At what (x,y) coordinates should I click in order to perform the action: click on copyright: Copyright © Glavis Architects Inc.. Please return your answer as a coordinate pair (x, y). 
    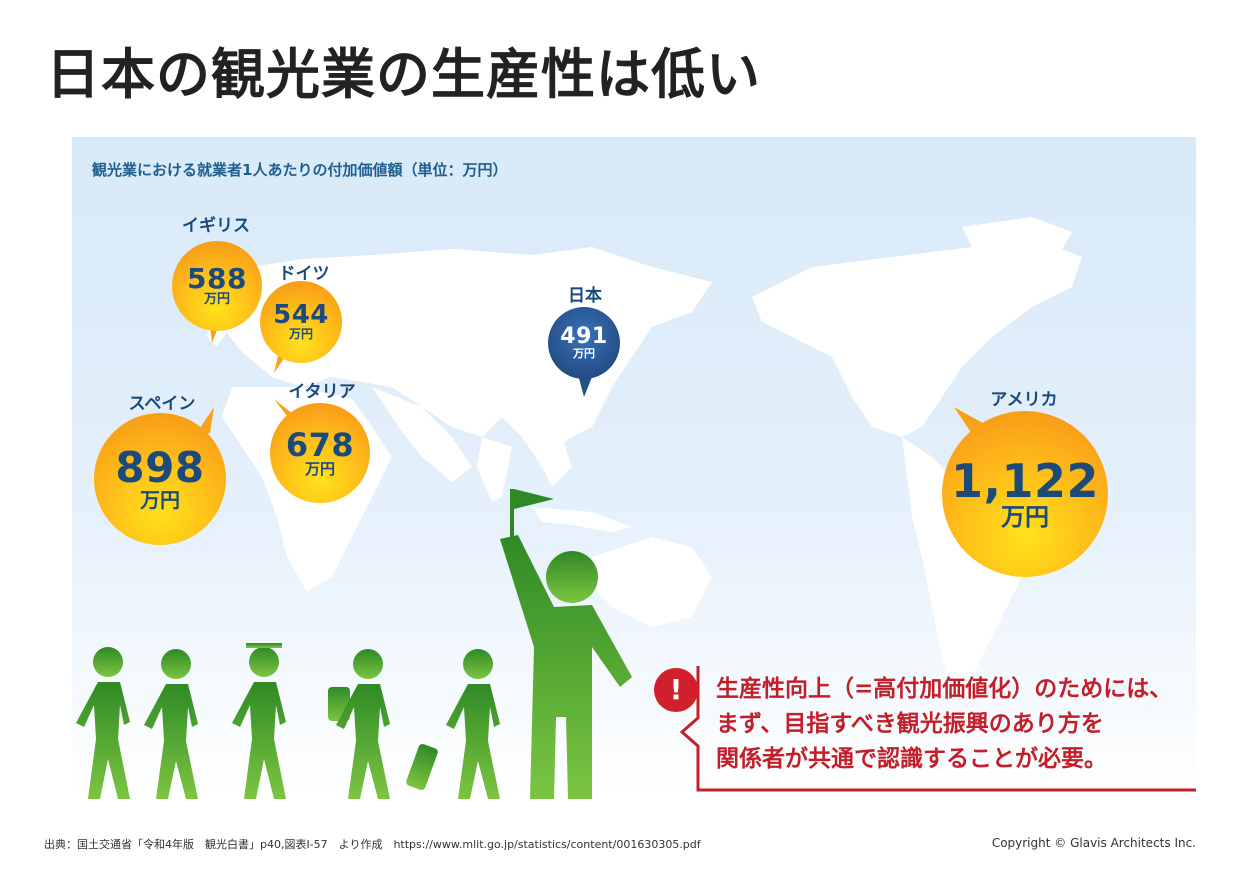
    Looking at the image, I should click on (1093, 843).